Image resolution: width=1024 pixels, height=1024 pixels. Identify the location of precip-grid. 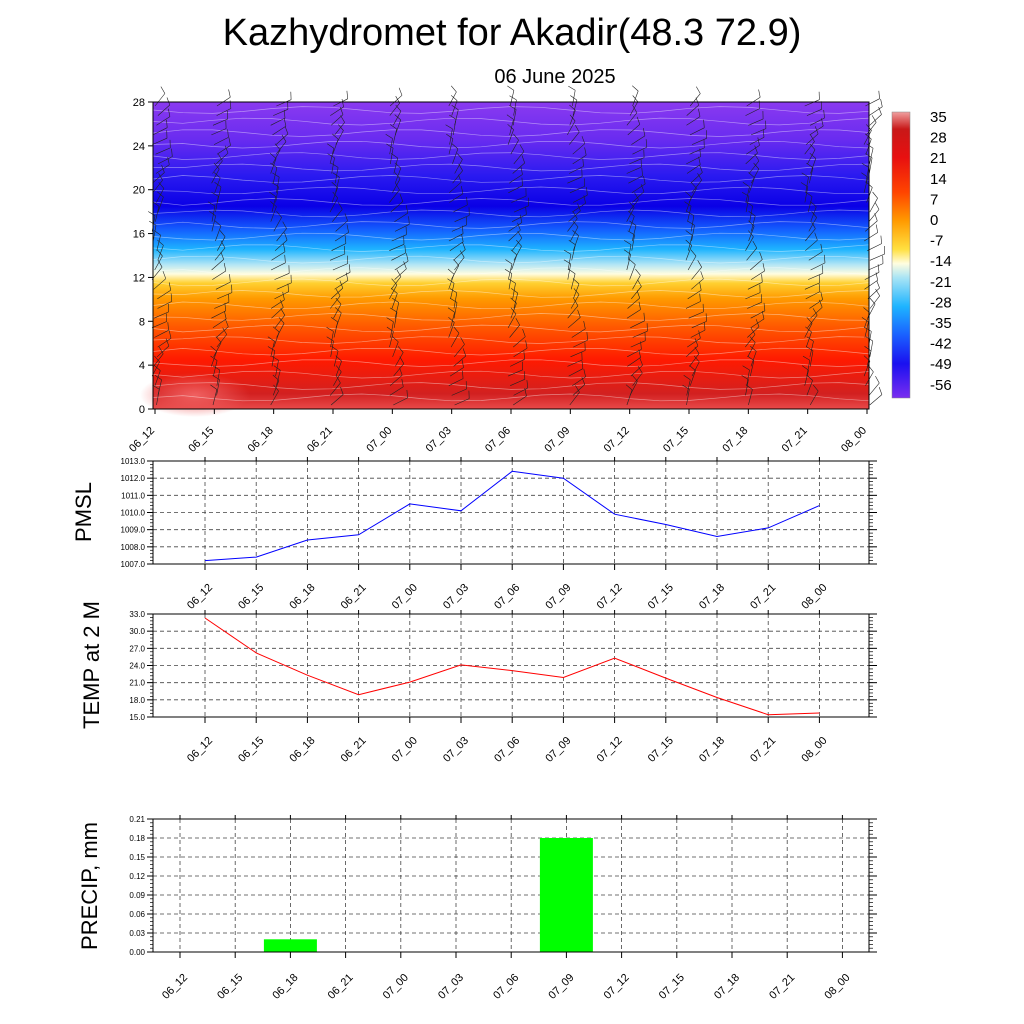
(511, 885).